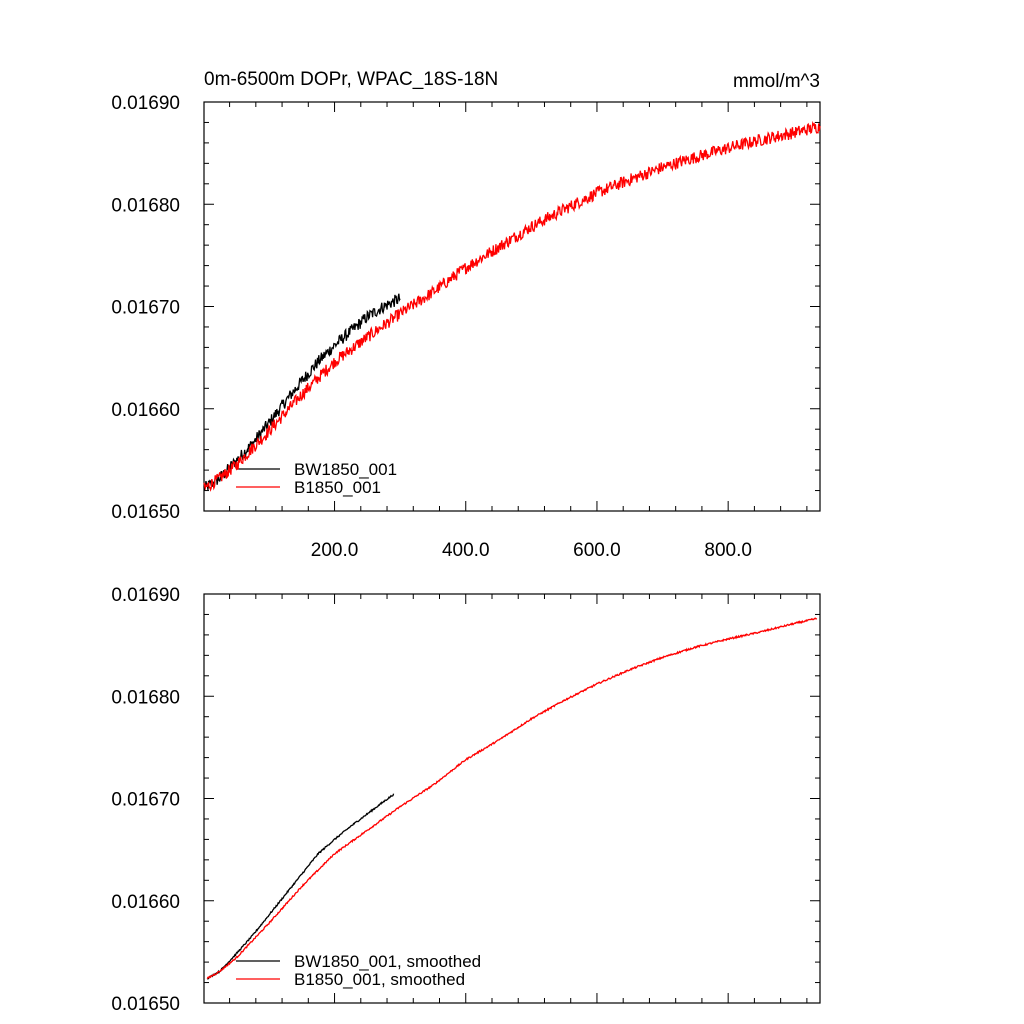  What do you see at coordinates (345, 469) in the screenshot?
I see `legend-label-1: BW1850_001` at bounding box center [345, 469].